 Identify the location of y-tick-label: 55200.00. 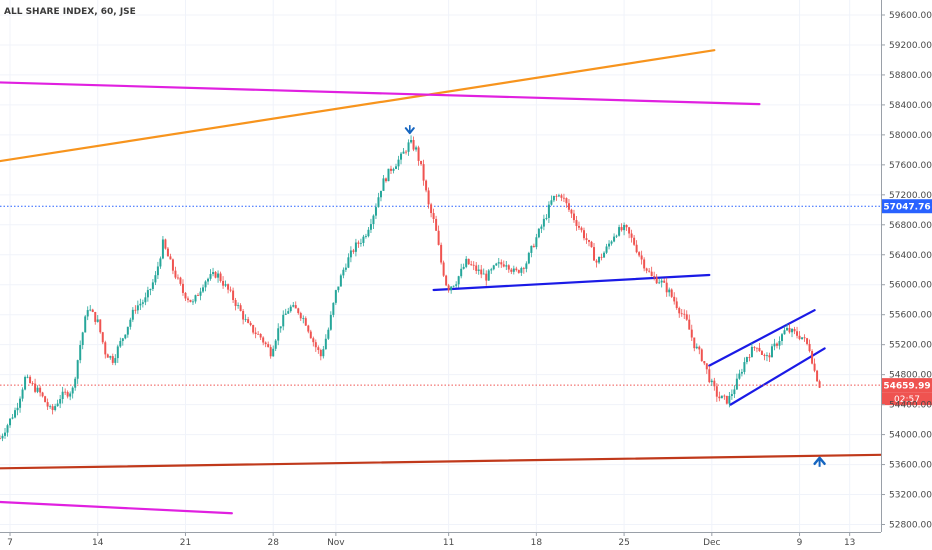
(910, 346).